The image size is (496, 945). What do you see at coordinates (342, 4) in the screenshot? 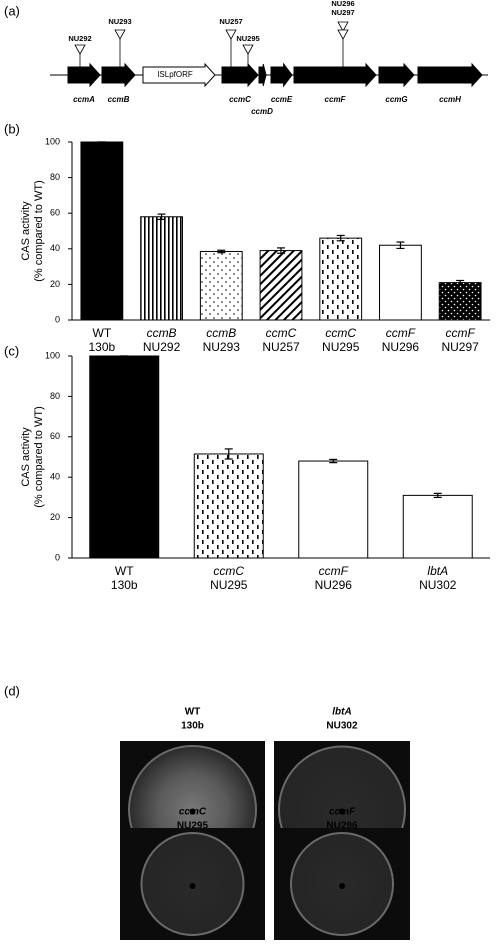
I see `insertion-label: NU296` at bounding box center [342, 4].